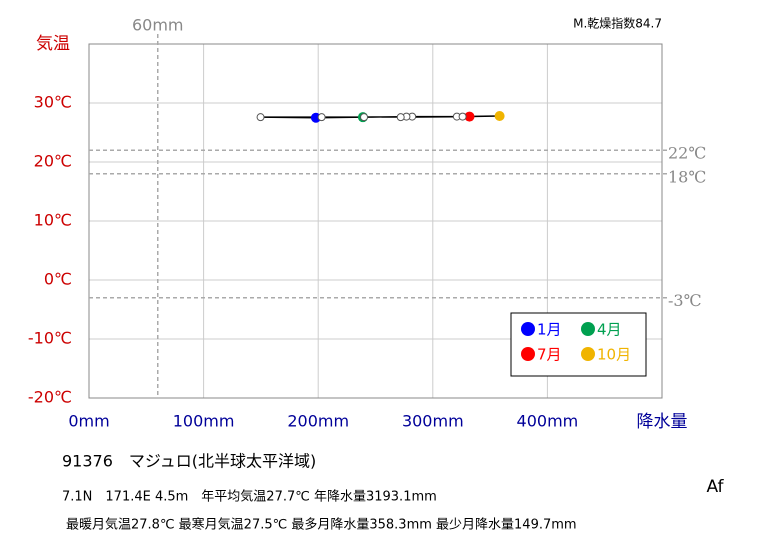 Image resolution: width=763 pixels, height=545 pixels. What do you see at coordinates (549, 330) in the screenshot?
I see `legend-label: 1月` at bounding box center [549, 330].